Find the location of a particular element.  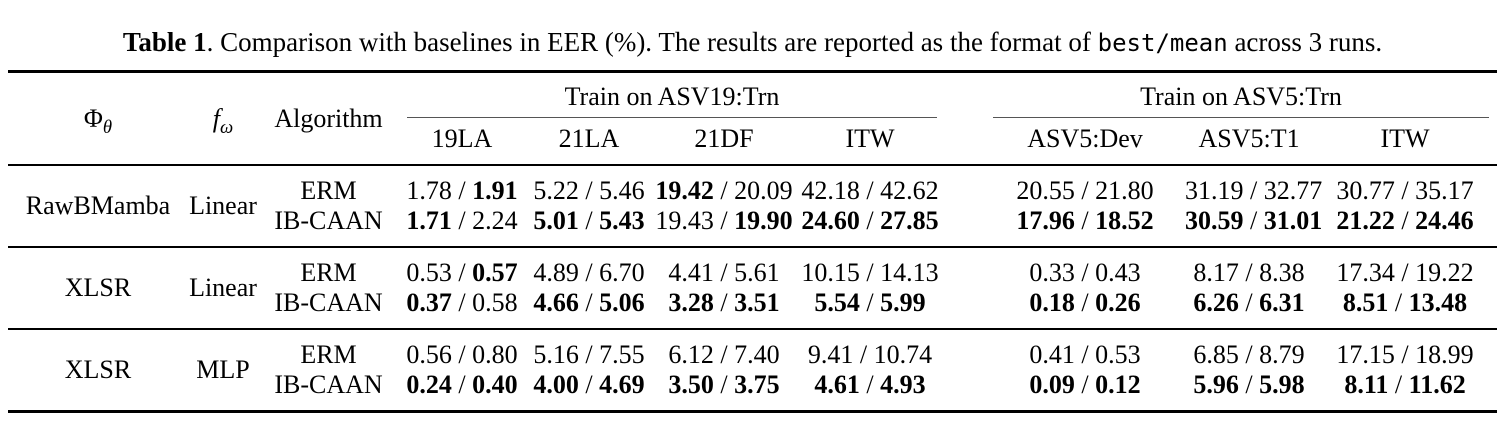

eer-best: 8.11 is located at coordinates (1366, 384).